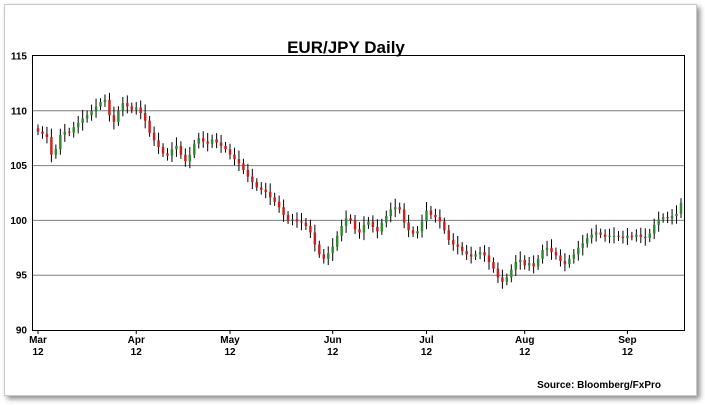 The width and height of the screenshot is (705, 405). What do you see at coordinates (18, 194) in the screenshot?
I see `y-axis-ticks: 90 95 100 105 110 115` at bounding box center [18, 194].